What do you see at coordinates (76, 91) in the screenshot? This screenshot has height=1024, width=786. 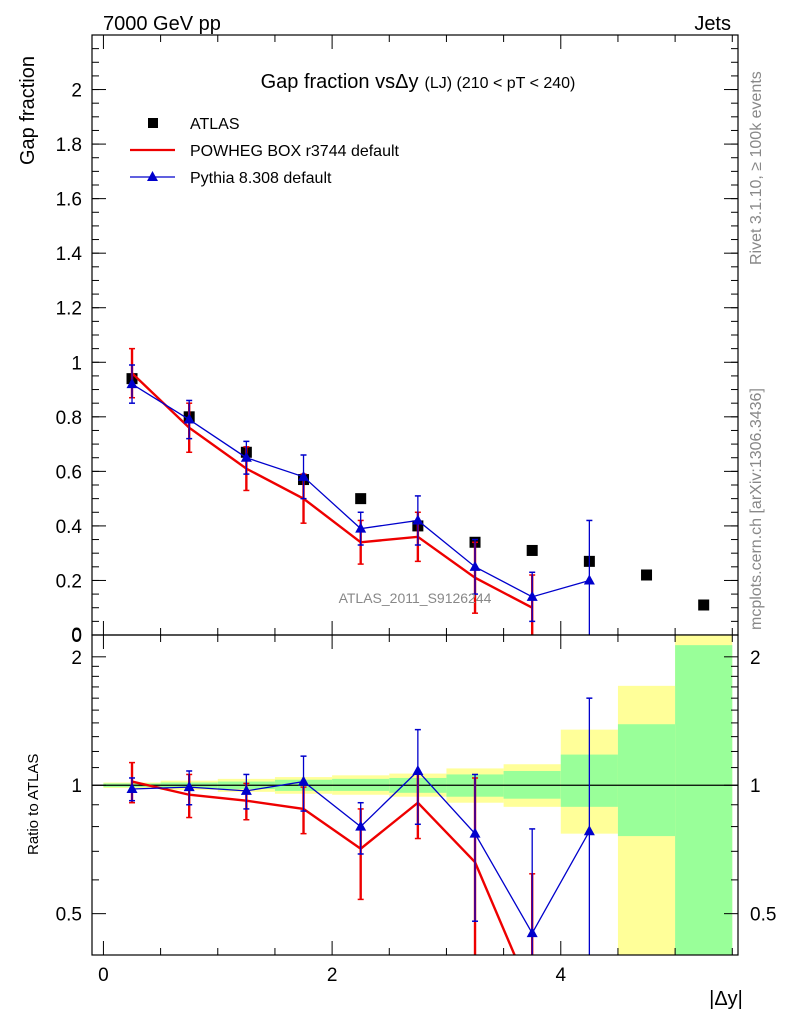 I see `main-y-tick-label: 2` at bounding box center [76, 91].